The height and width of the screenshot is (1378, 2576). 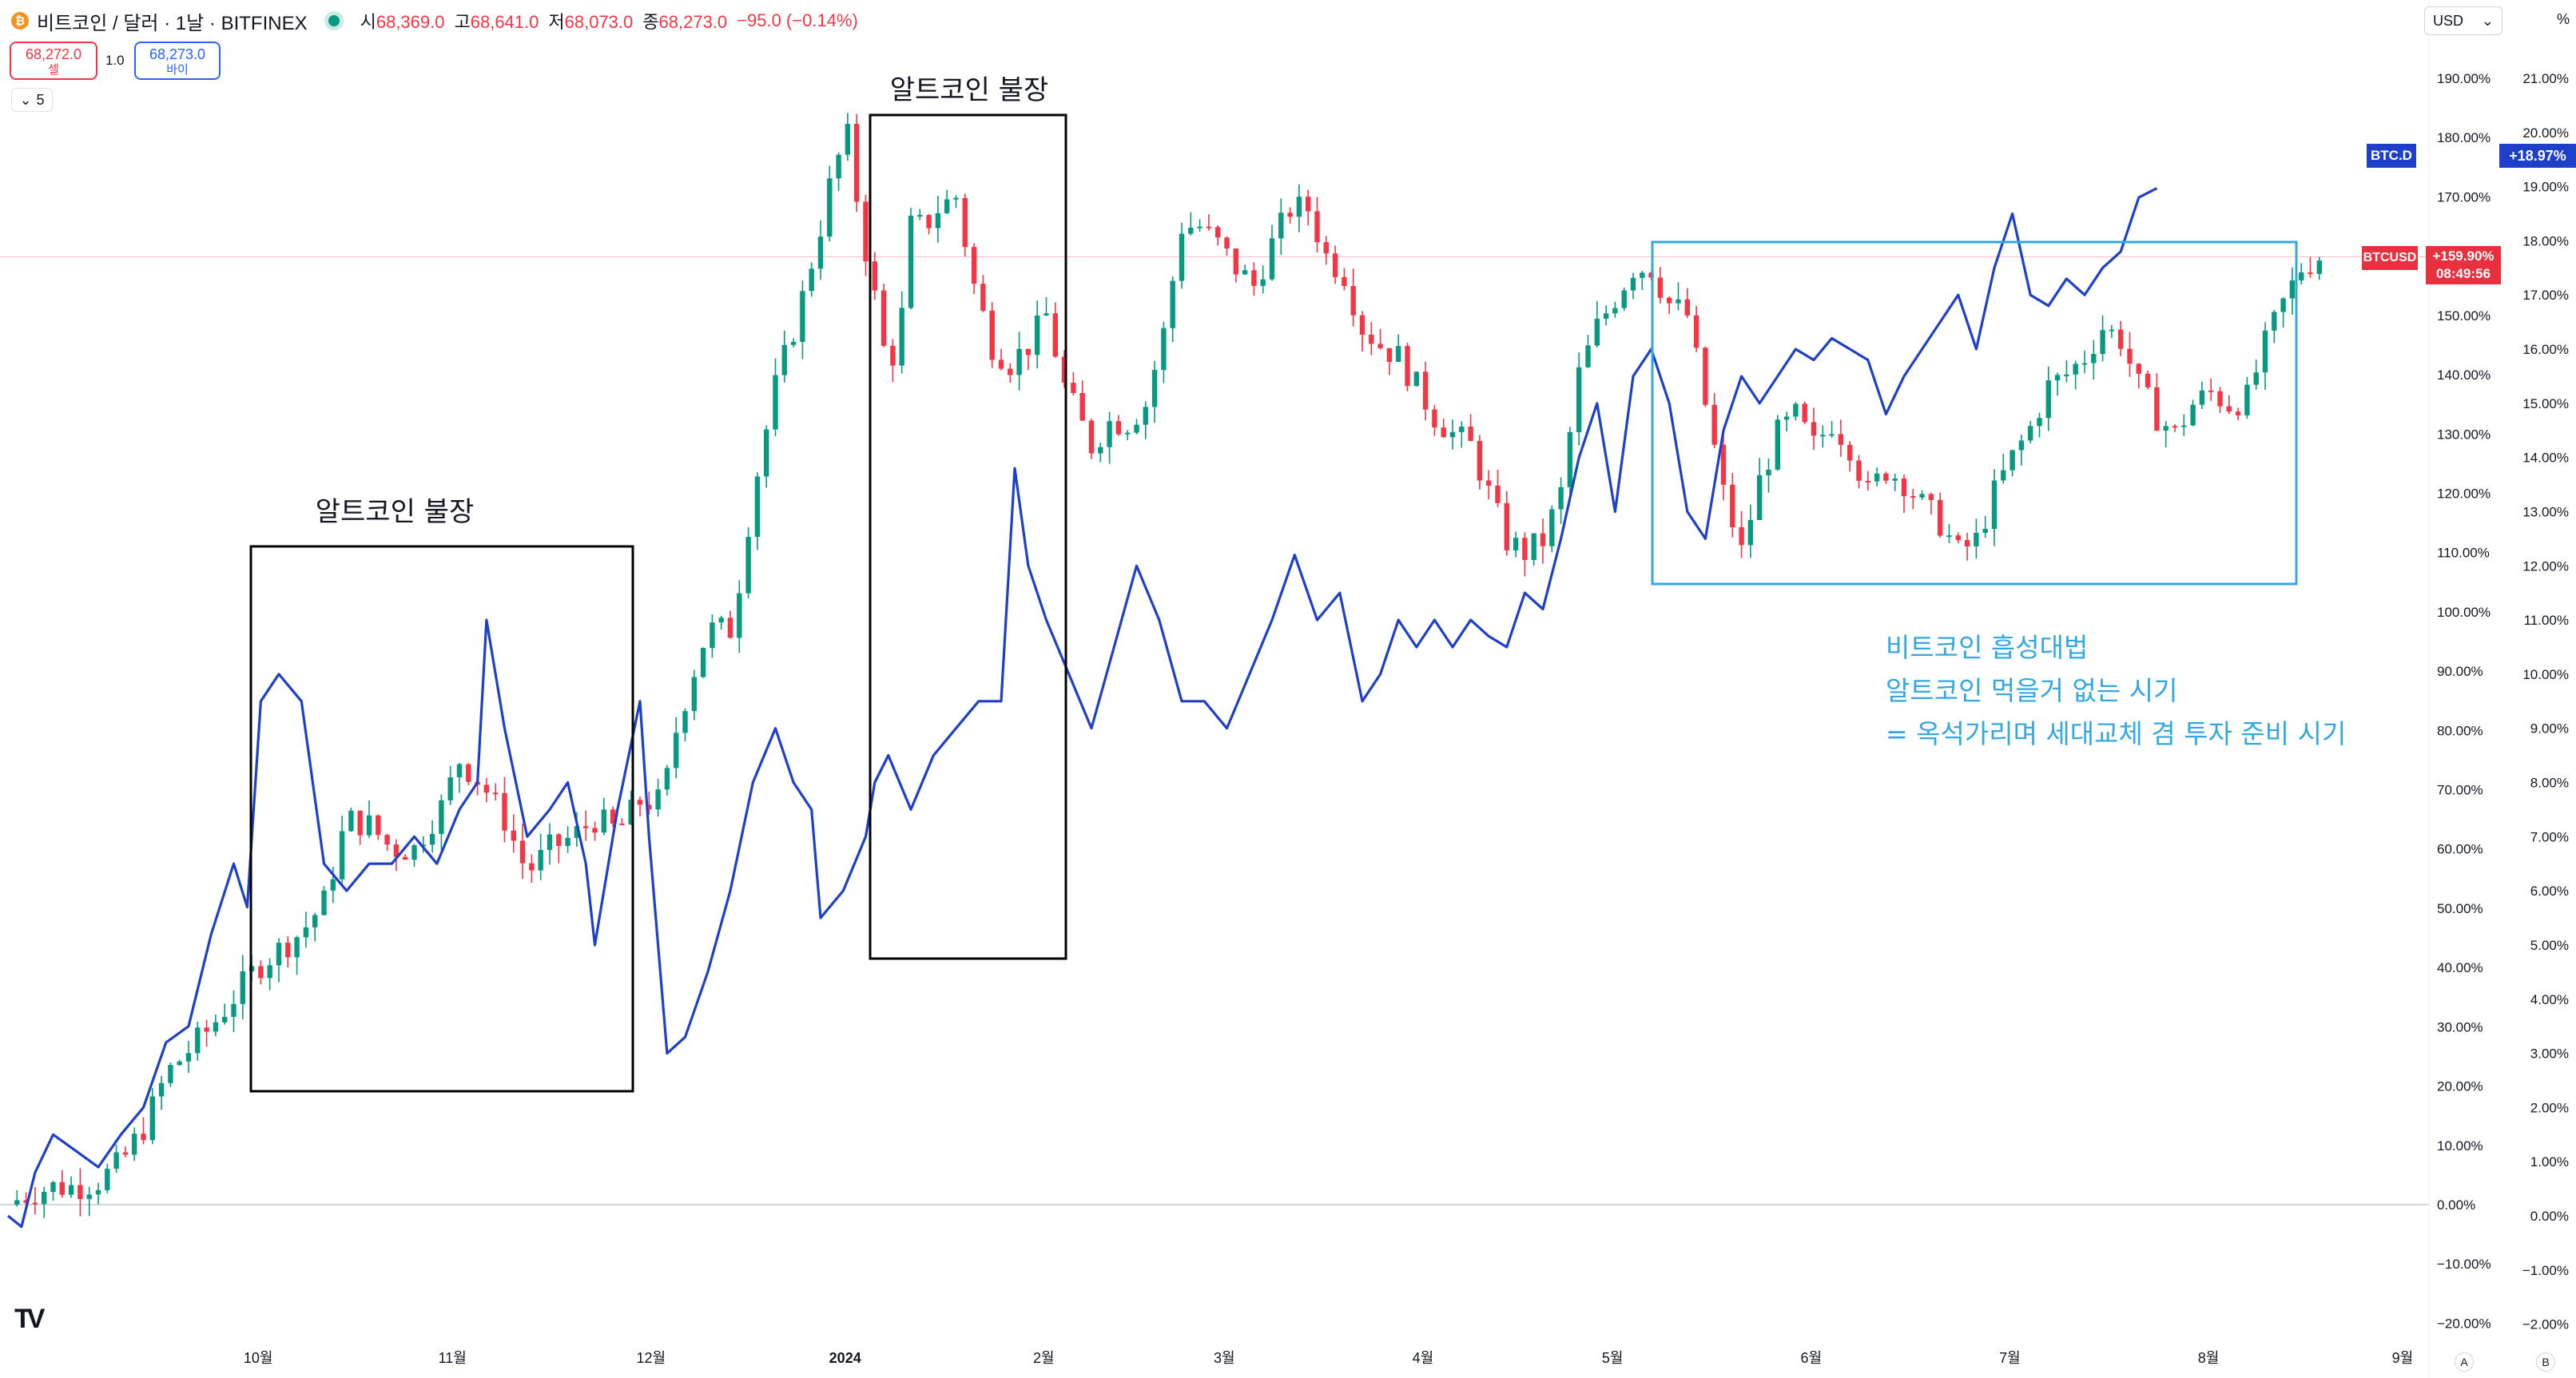 I want to click on auto-scale-button: A, so click(x=2464, y=1362).